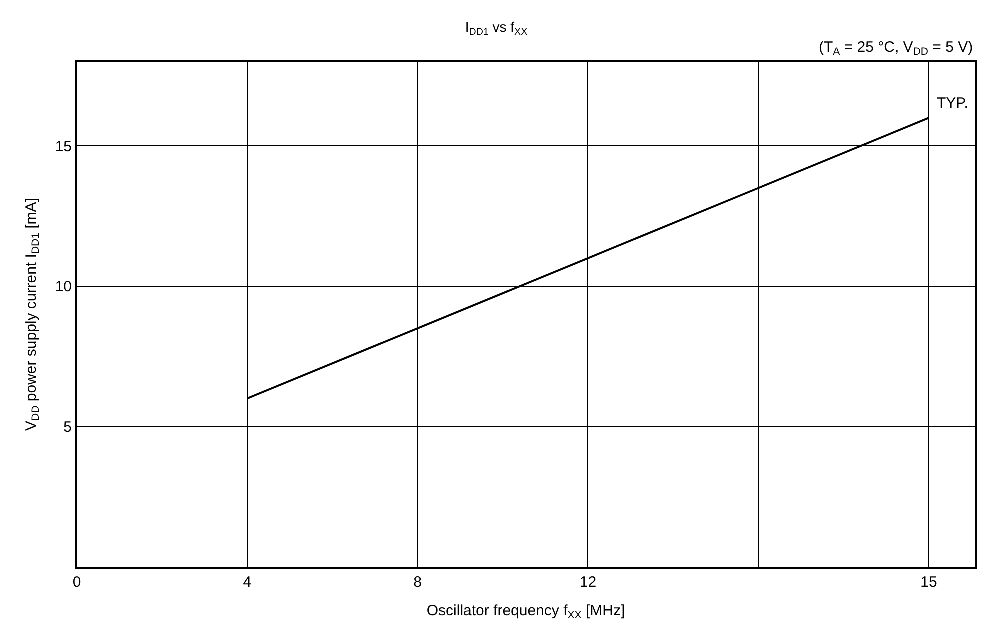  Describe the element at coordinates (896, 48) in the screenshot. I see `chart-subtitle: (T$_{A}$ = 25 °C, V$_{DD}$ = 5 V)` at that location.